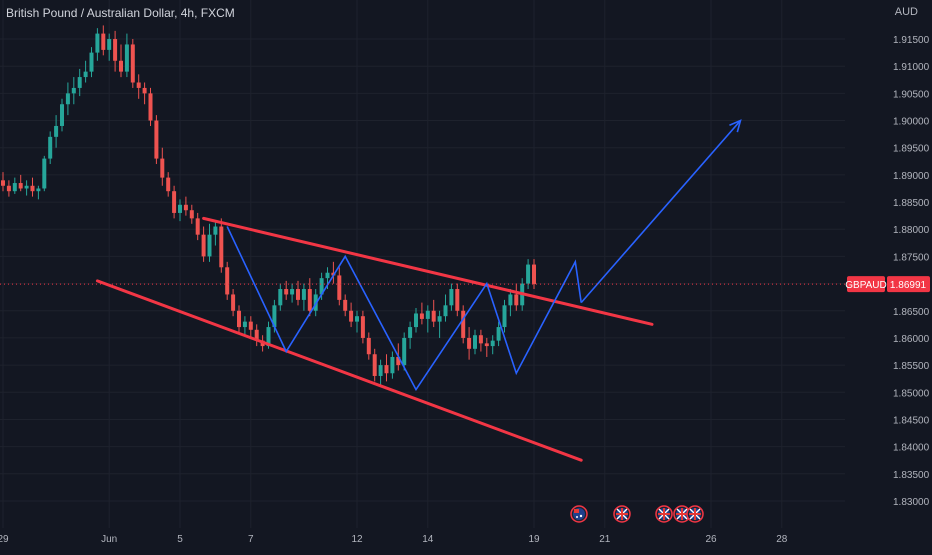  Describe the element at coordinates (911, 203) in the screenshot. I see `y-tick-label: 1.88500` at that location.